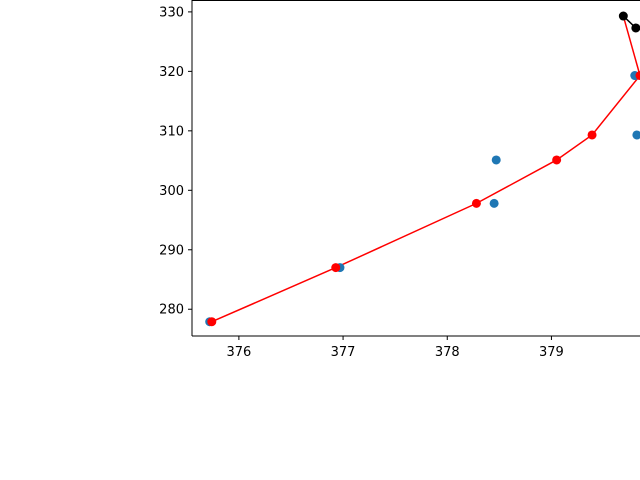 The image size is (640, 480). What do you see at coordinates (238, 352) in the screenshot?
I see `x-tick-label-0: 376` at bounding box center [238, 352].